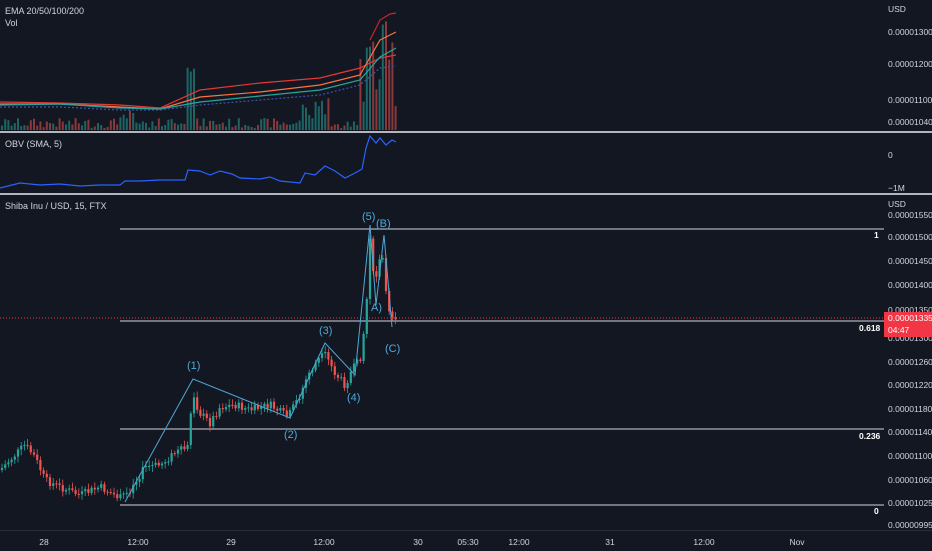 The width and height of the screenshot is (932, 551). What do you see at coordinates (910, 525) in the screenshot?
I see `price-tick: 0.00000995` at bounding box center [910, 525].